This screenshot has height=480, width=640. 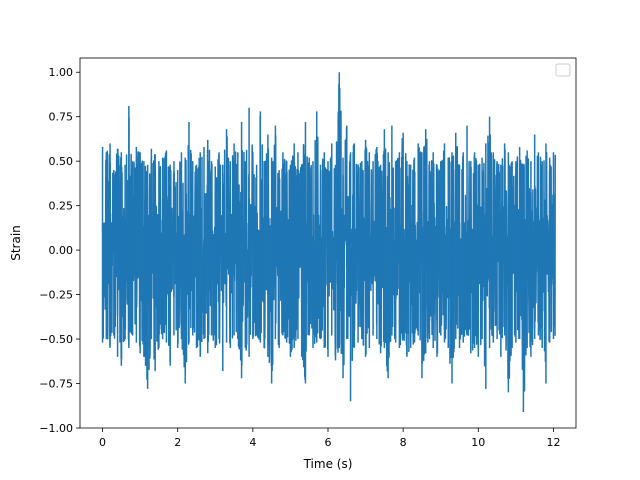 I want to click on x-tick-label: 10, so click(x=478, y=442).